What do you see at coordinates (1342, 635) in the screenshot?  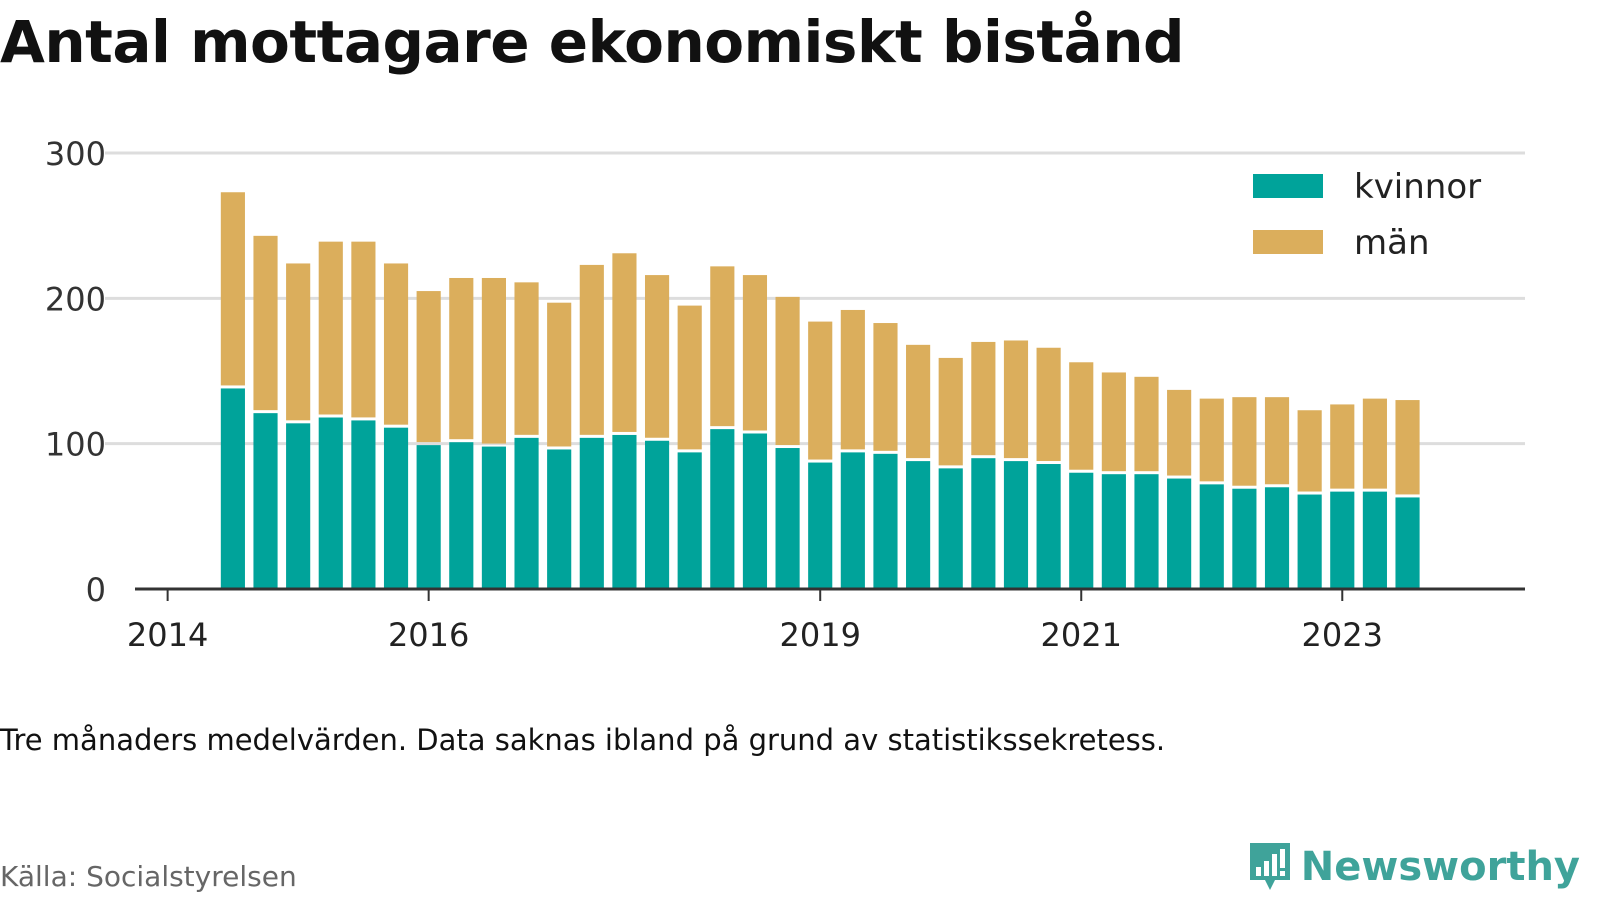 I see `x-tick-label: 2023` at bounding box center [1342, 635].